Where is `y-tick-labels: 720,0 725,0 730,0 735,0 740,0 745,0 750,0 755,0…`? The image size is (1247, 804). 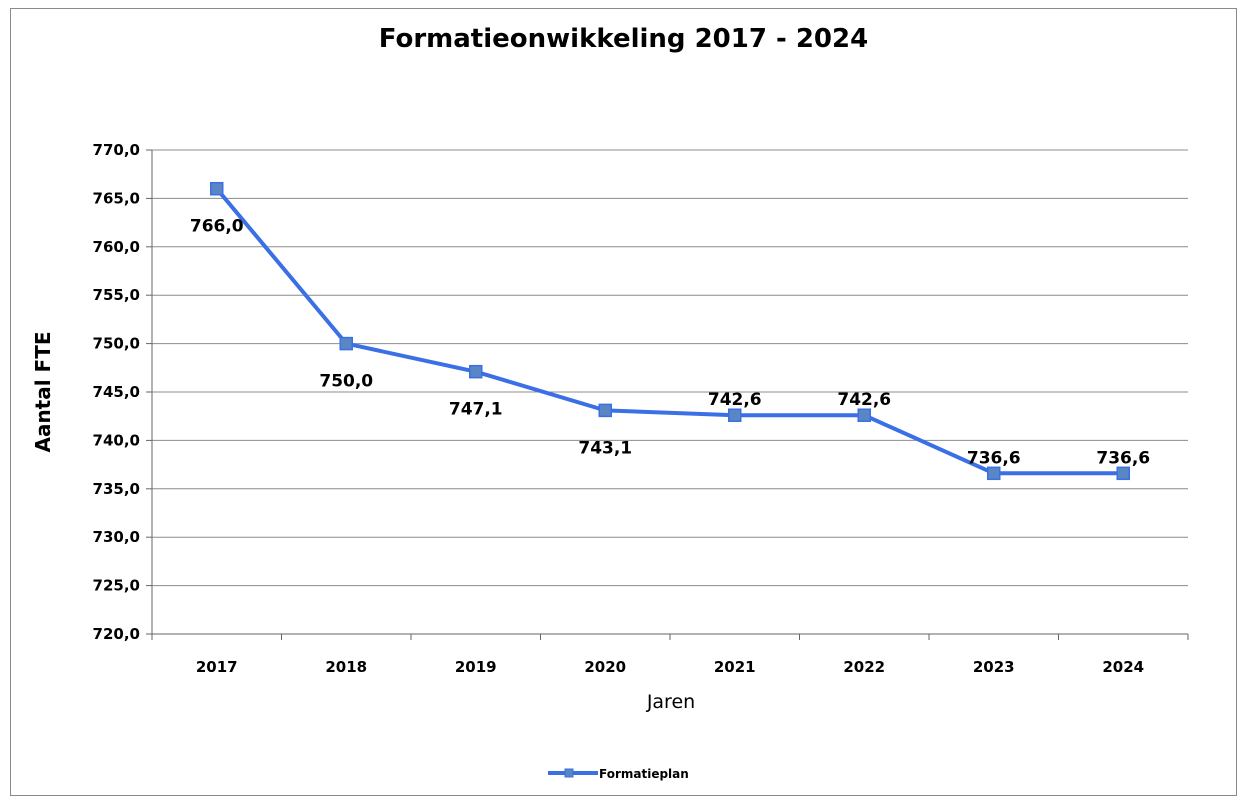 y-tick-labels: 720,0 725,0 730,0 735,0 740,0 745,0 750,0 755,0… is located at coordinates (116, 392).